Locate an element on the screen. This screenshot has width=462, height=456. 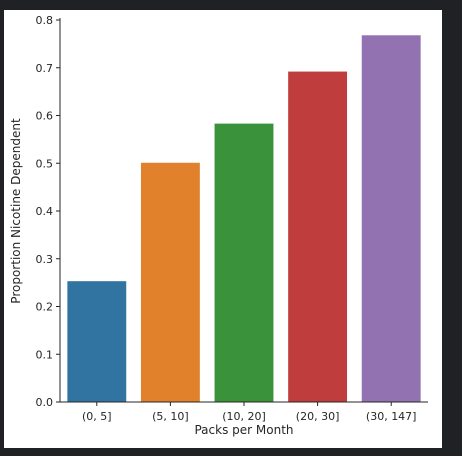
y-tick-label: 0.0 is located at coordinates (45, 402).